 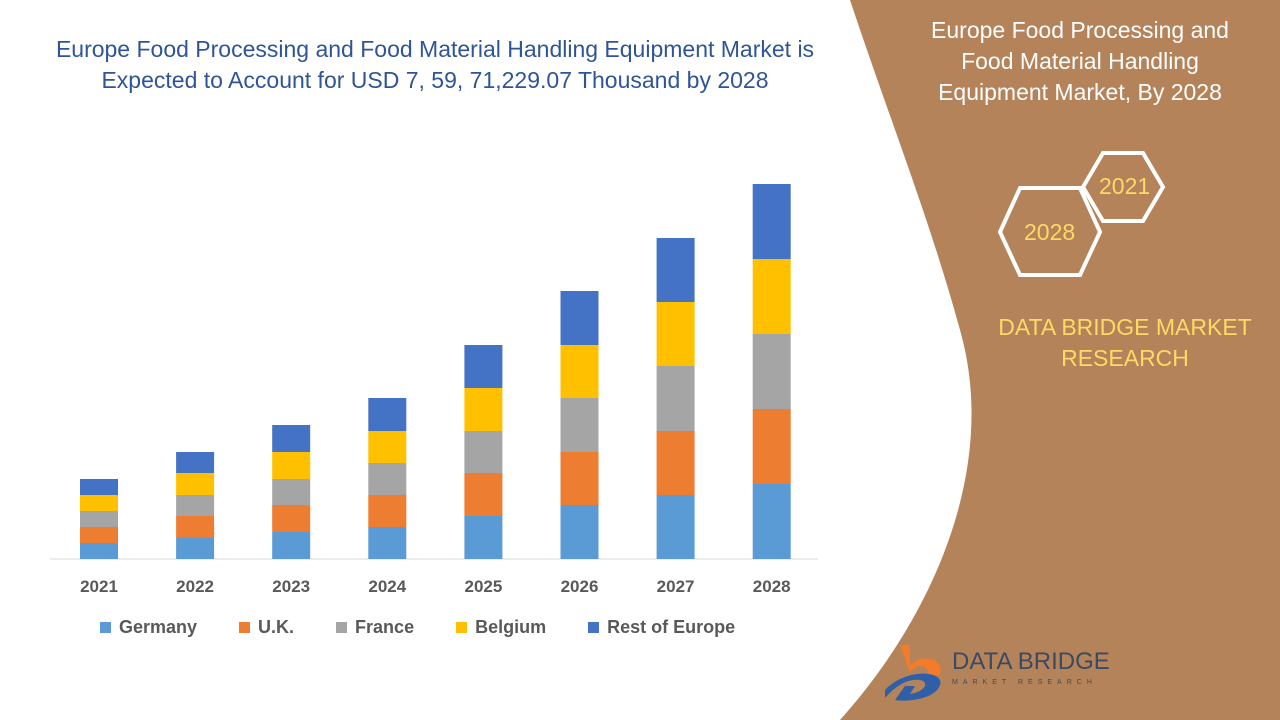 What do you see at coordinates (1125, 327) in the screenshot?
I see `brand-line-1: DATA BRIDGE MARKET` at bounding box center [1125, 327].